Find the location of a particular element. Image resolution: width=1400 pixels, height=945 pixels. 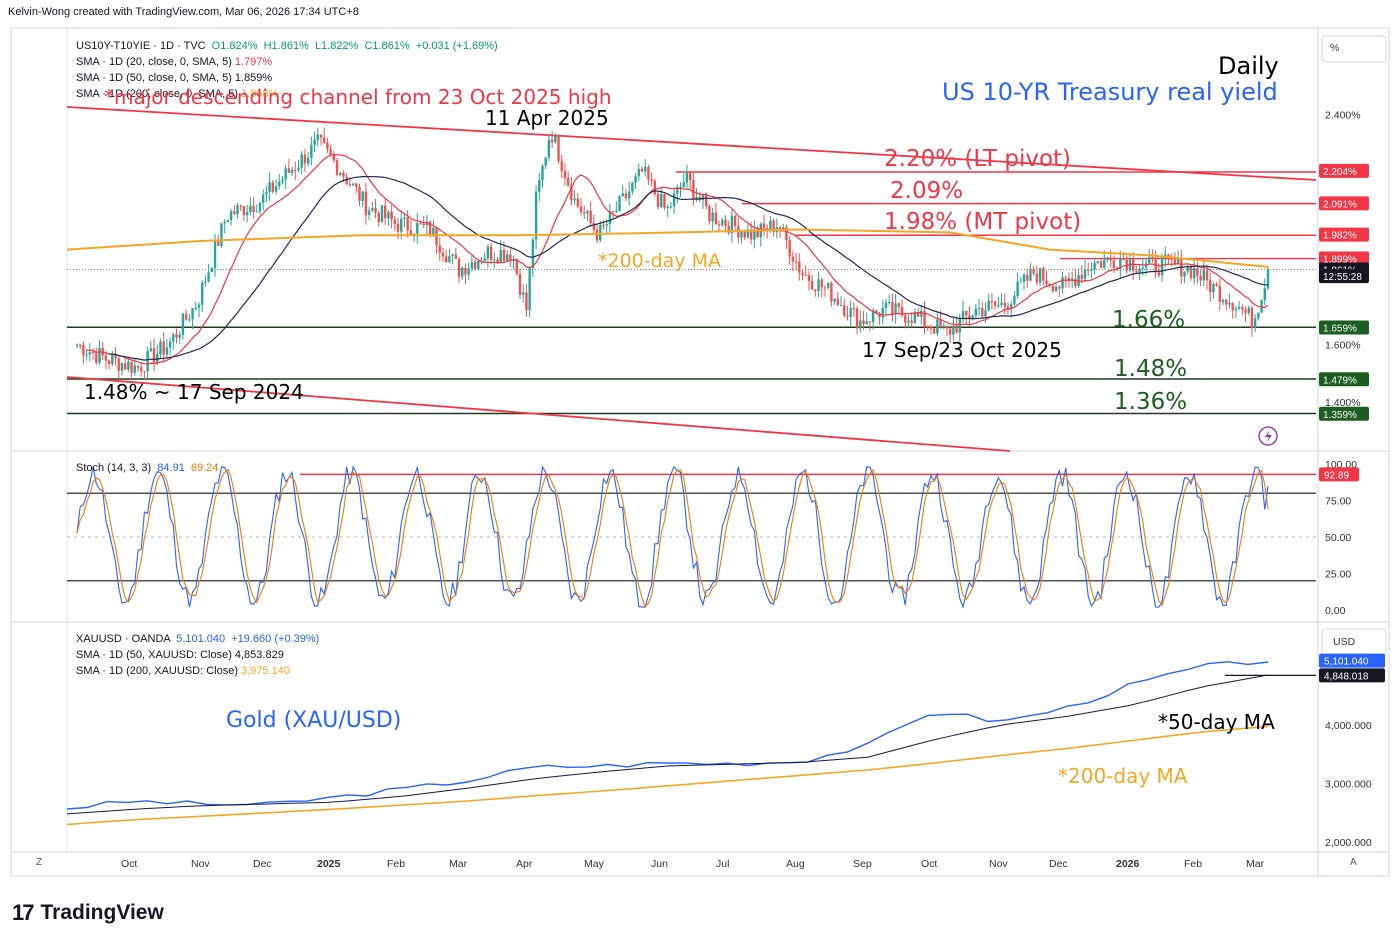

gold-sma200-label: SMA · 1D (200, XAUUSD: Close) is located at coordinates (157, 671).